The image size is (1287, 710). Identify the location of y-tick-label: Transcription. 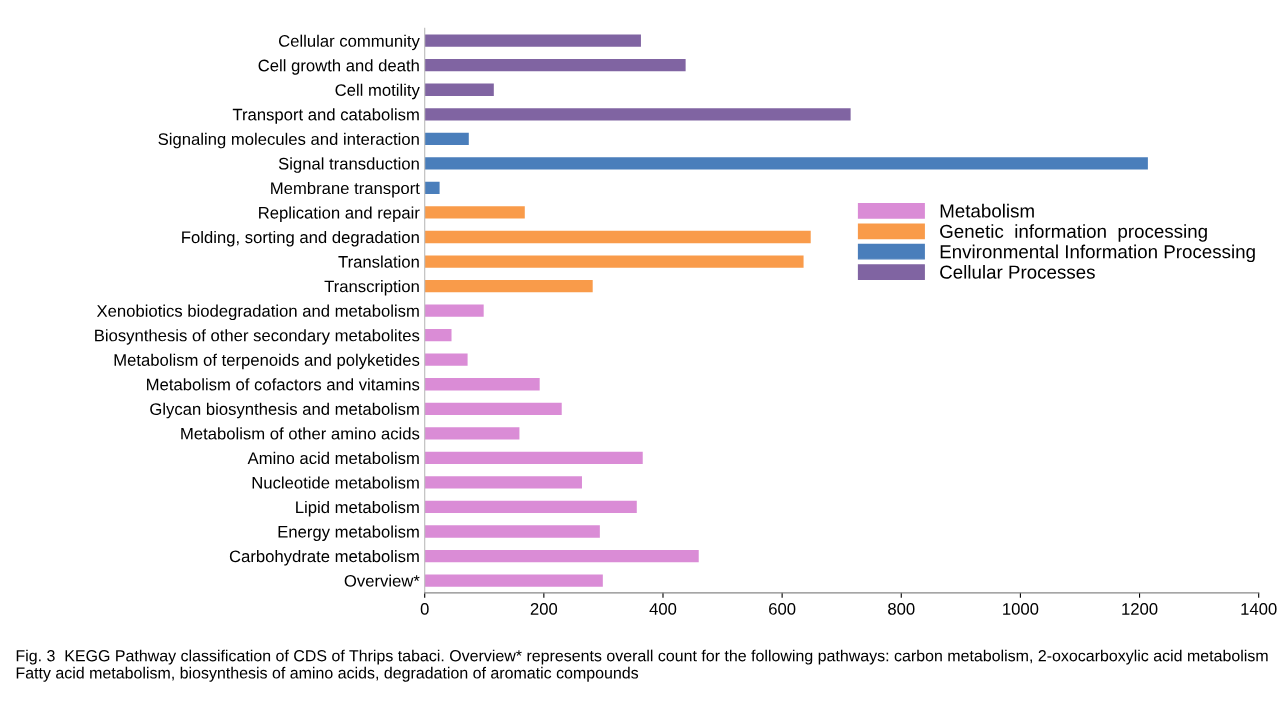
(371, 288).